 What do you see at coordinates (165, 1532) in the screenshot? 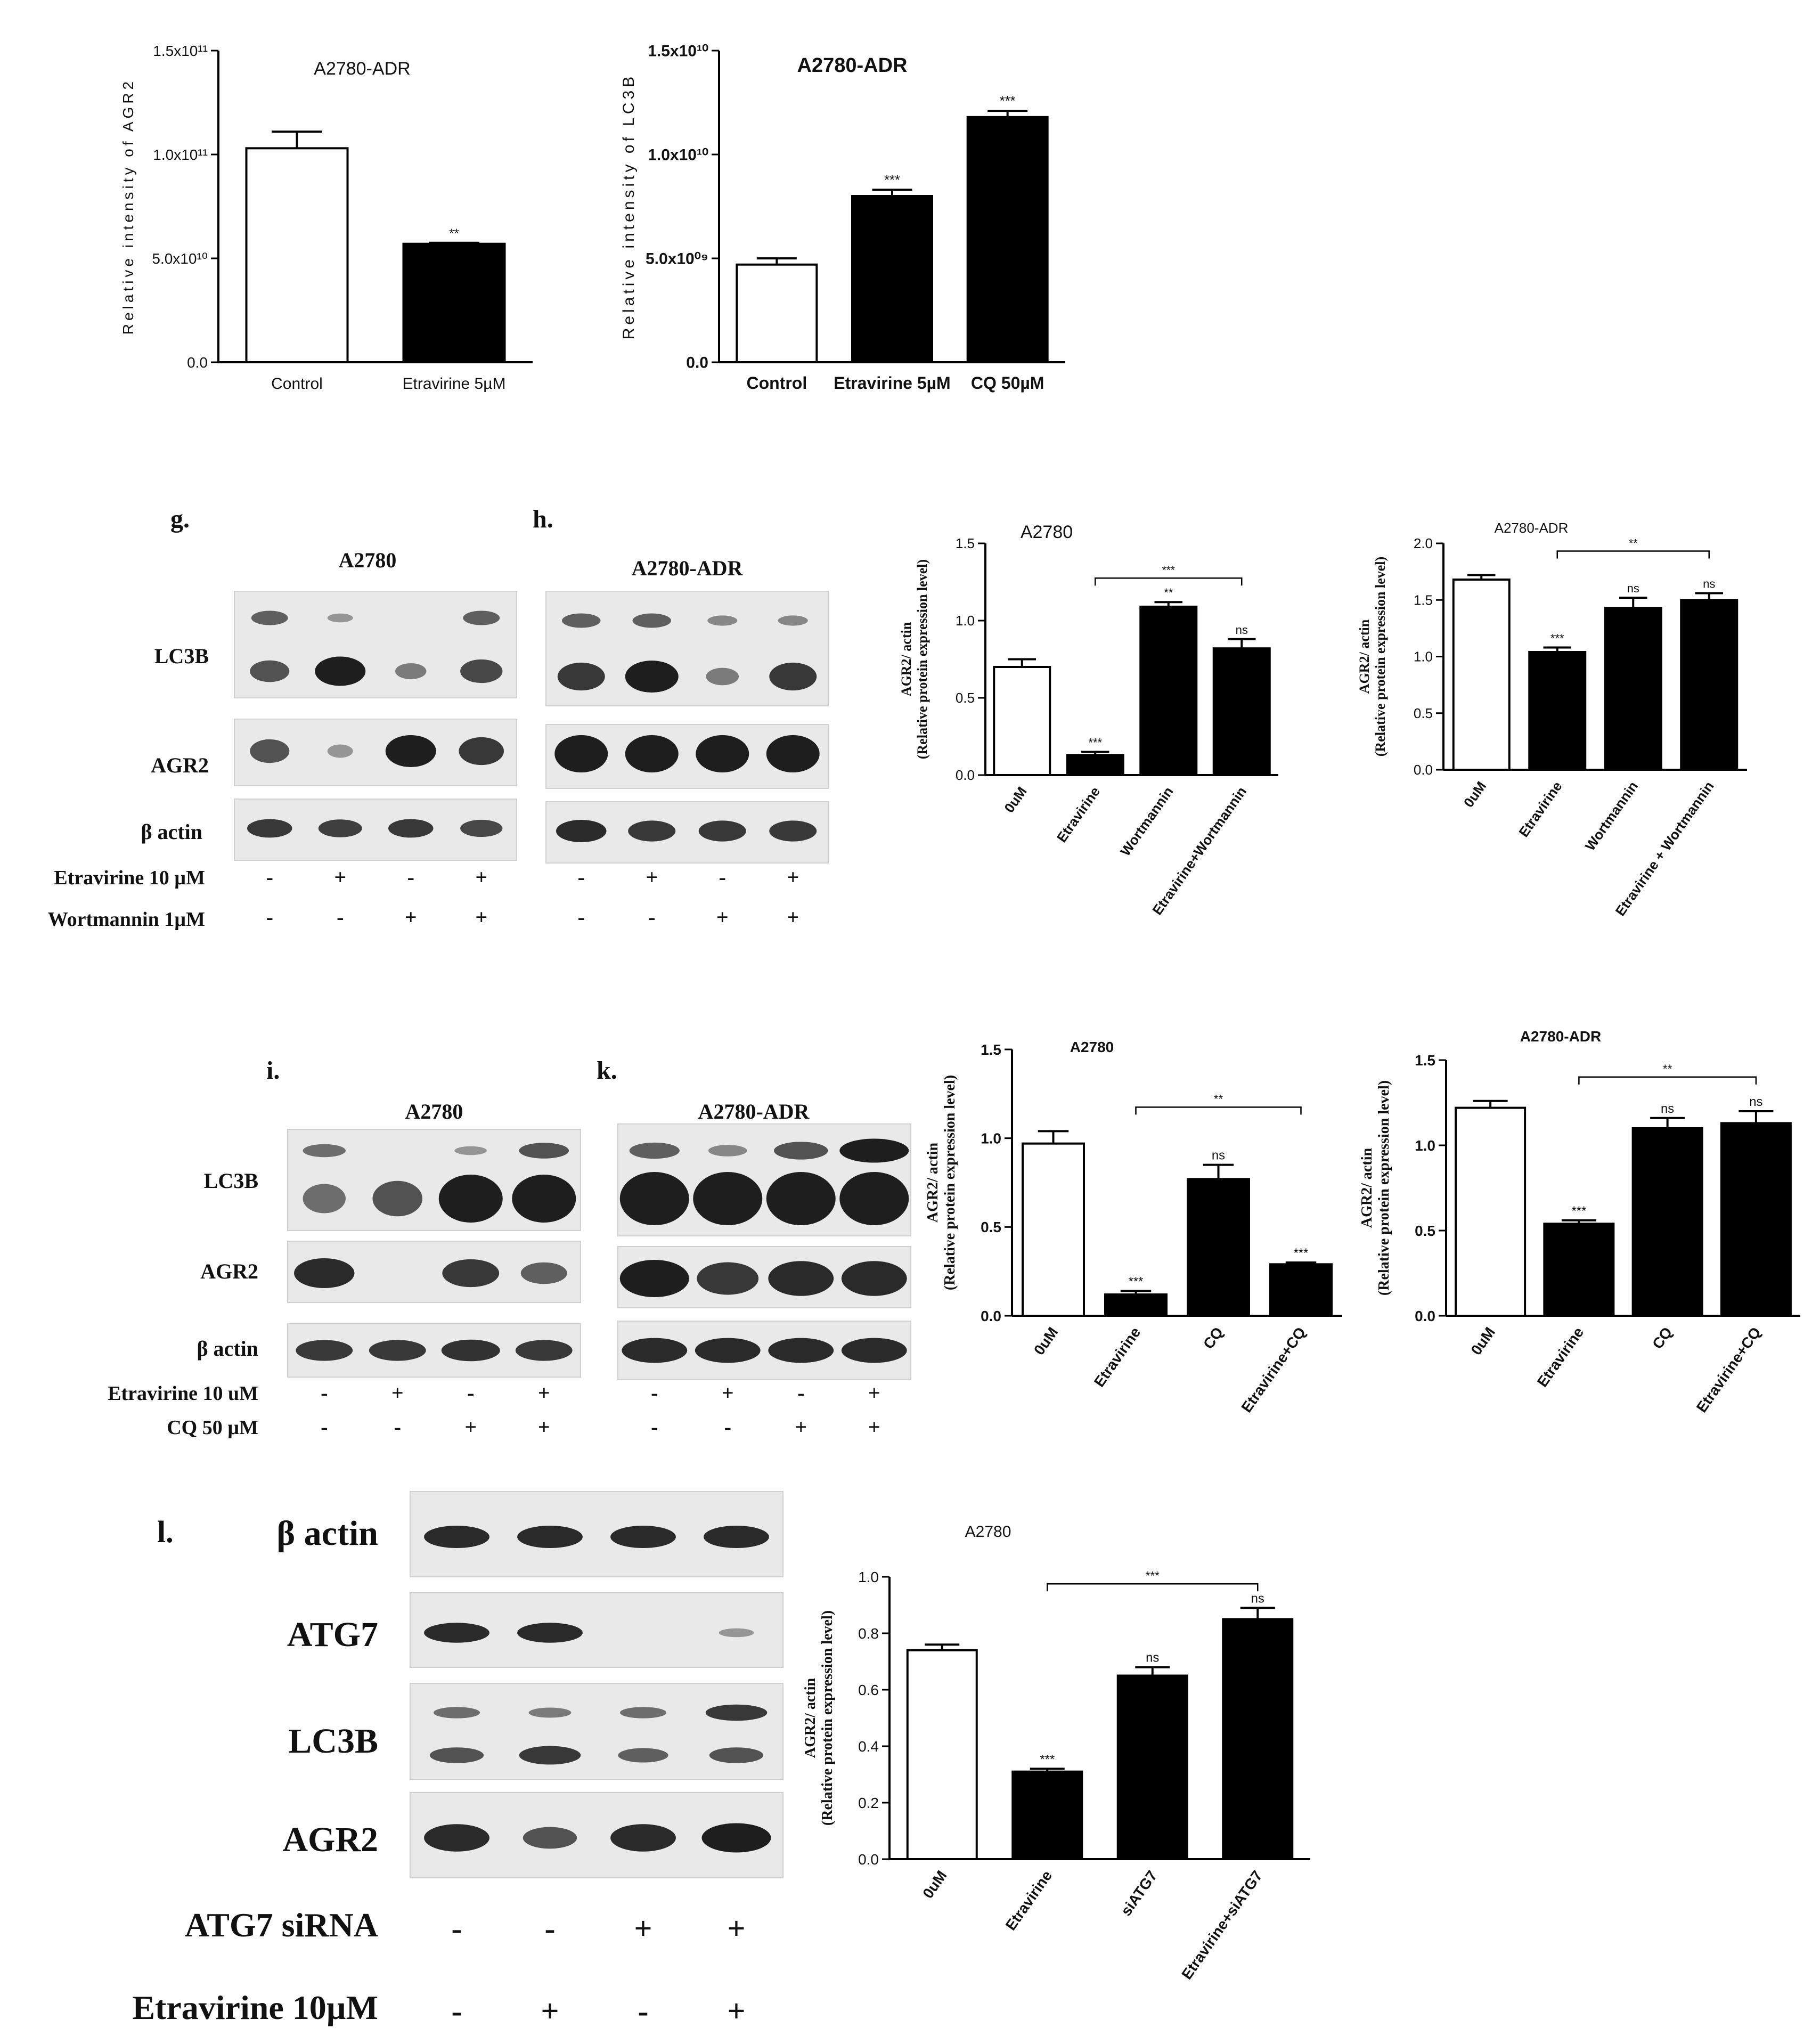
I see `panel-l-letter: l.` at bounding box center [165, 1532].